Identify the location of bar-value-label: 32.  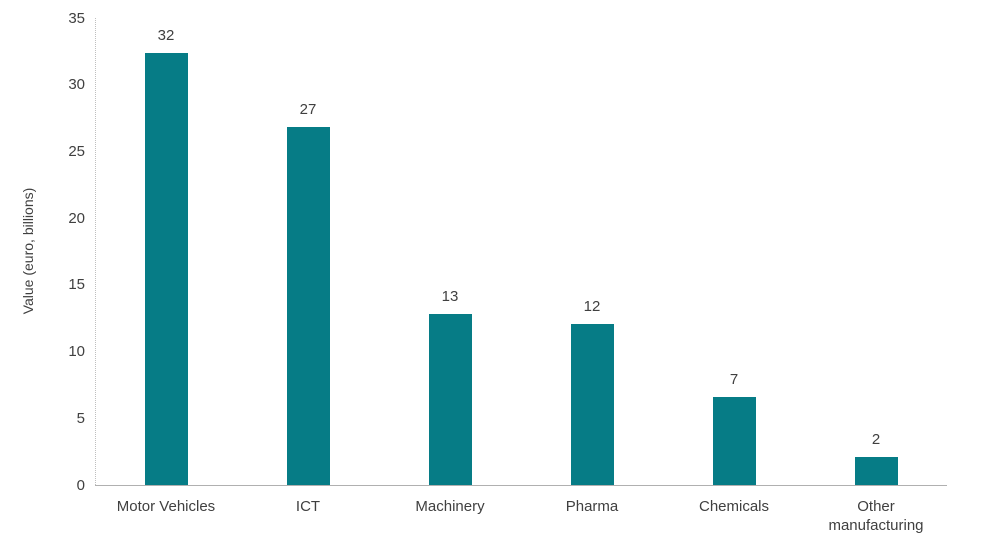
(166, 35).